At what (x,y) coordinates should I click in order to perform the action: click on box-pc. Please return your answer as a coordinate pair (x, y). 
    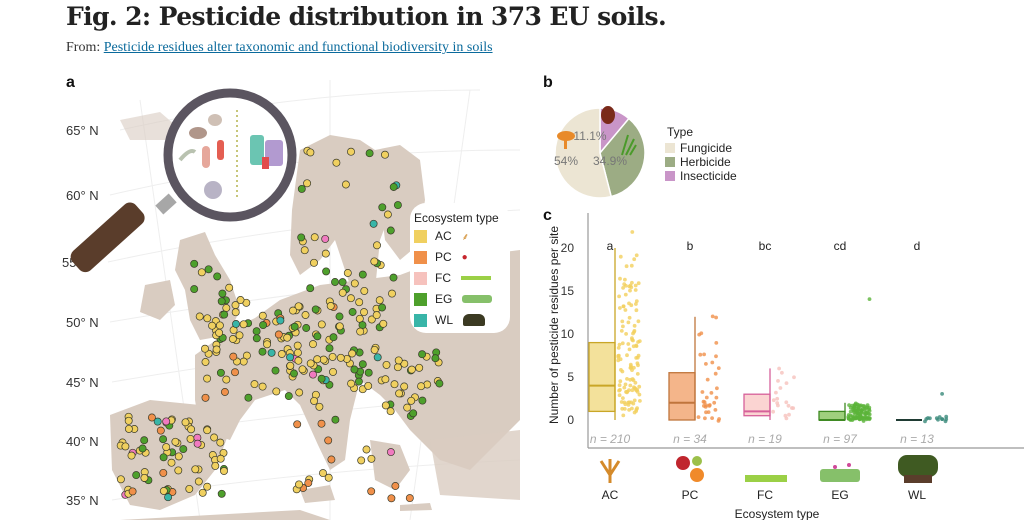
    Looking at the image, I should click on (682, 396).